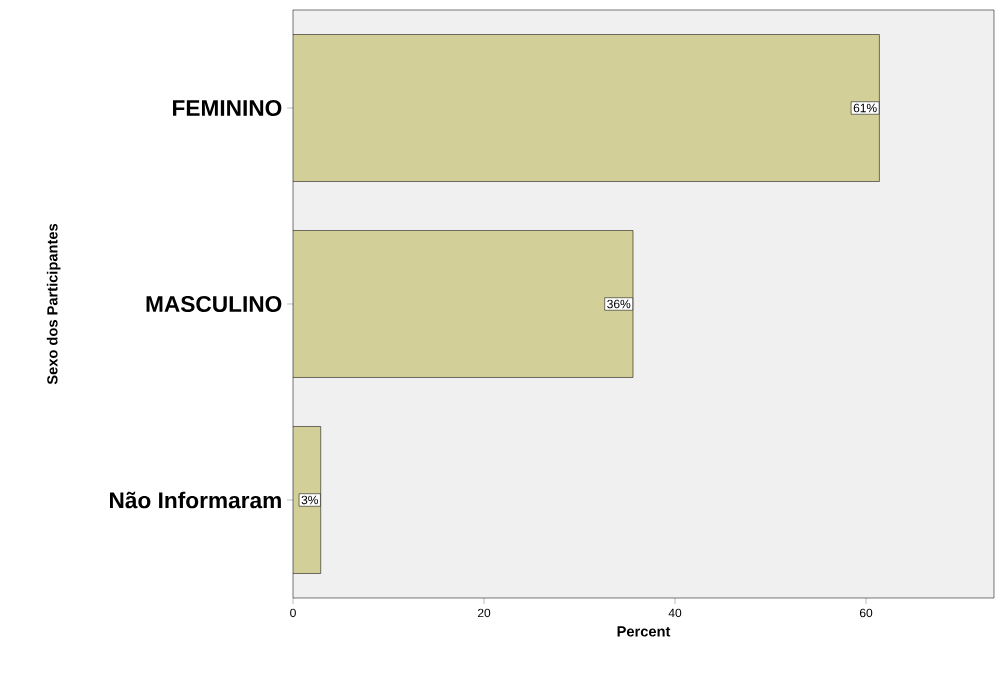 This screenshot has height=677, width=1005. I want to click on y-tick-label: FEMININO, so click(227, 108).